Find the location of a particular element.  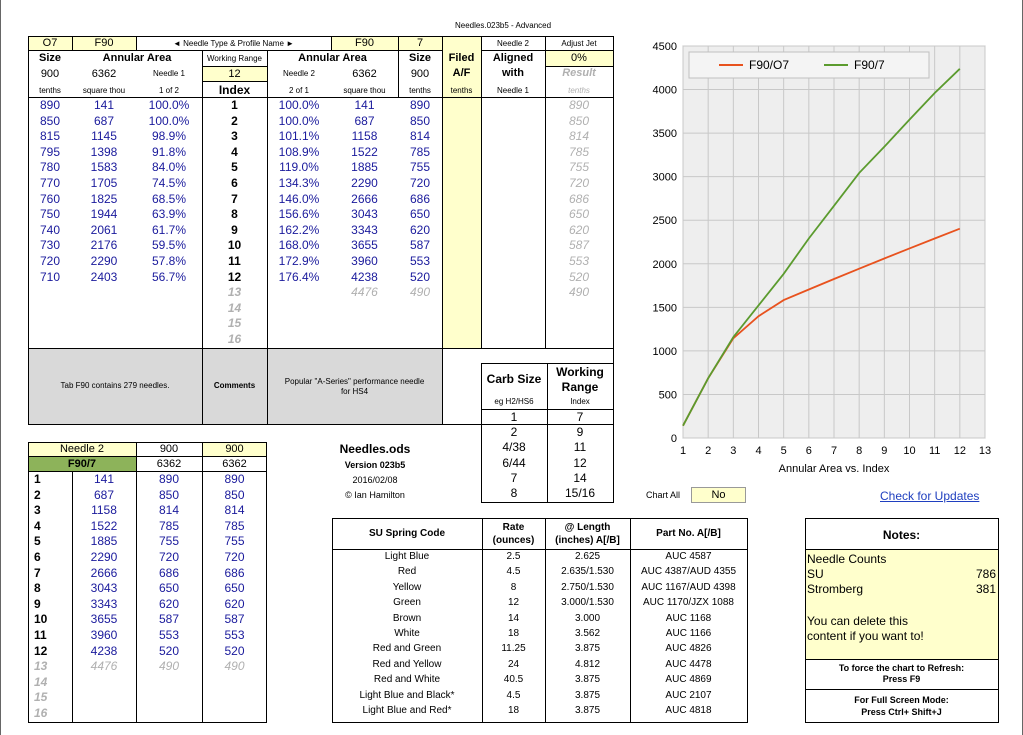

n2-ghost-s1: 490 is located at coordinates (169, 666).